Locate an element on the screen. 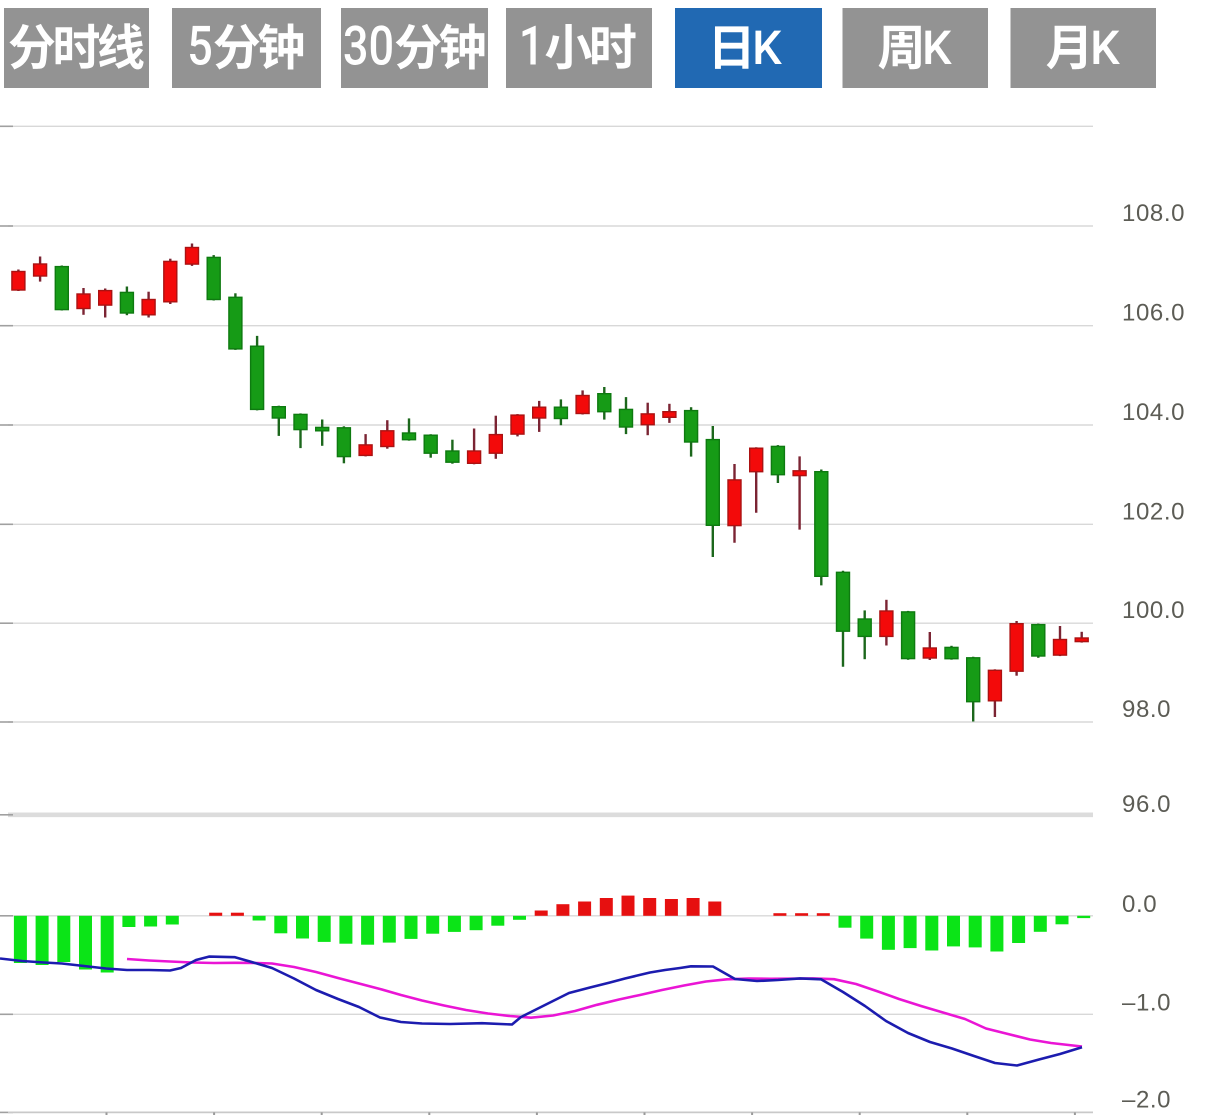 This screenshot has width=1213, height=1115. svg-text: 100.0 is located at coordinates (1153, 610).